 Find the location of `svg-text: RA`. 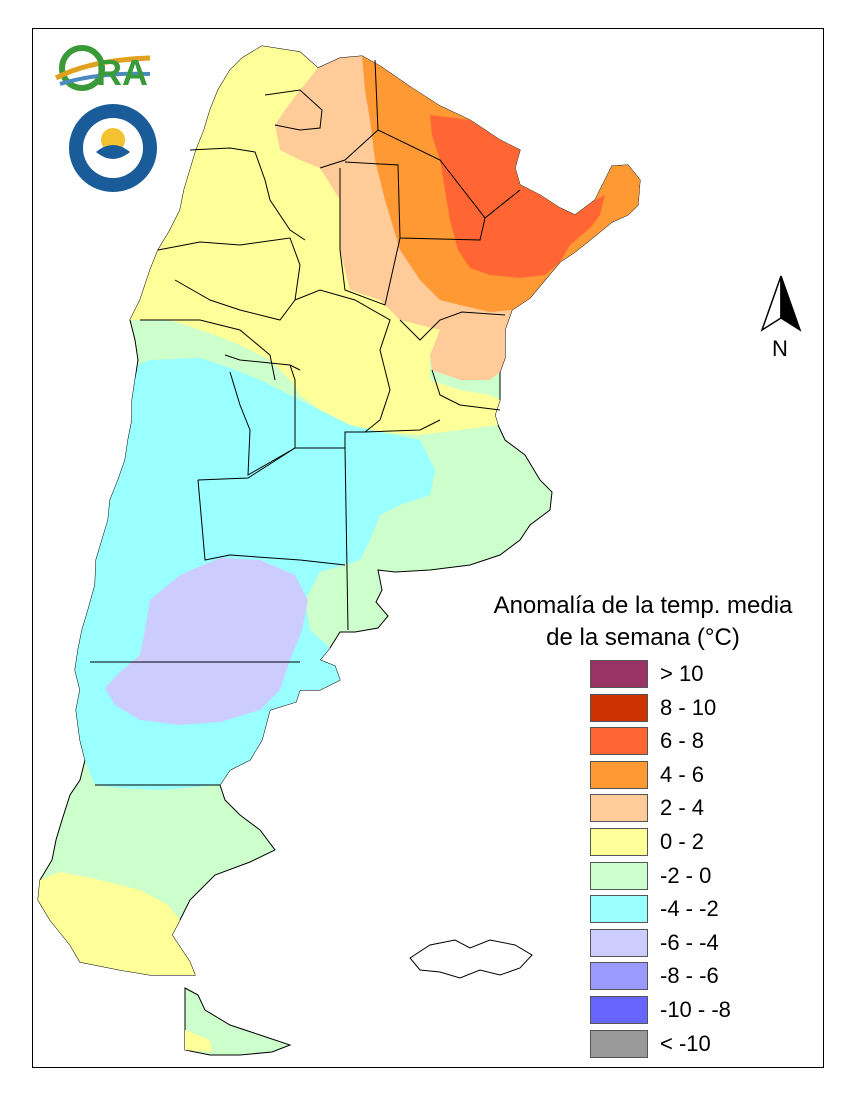

svg-text: RA is located at coordinates (122, 72).